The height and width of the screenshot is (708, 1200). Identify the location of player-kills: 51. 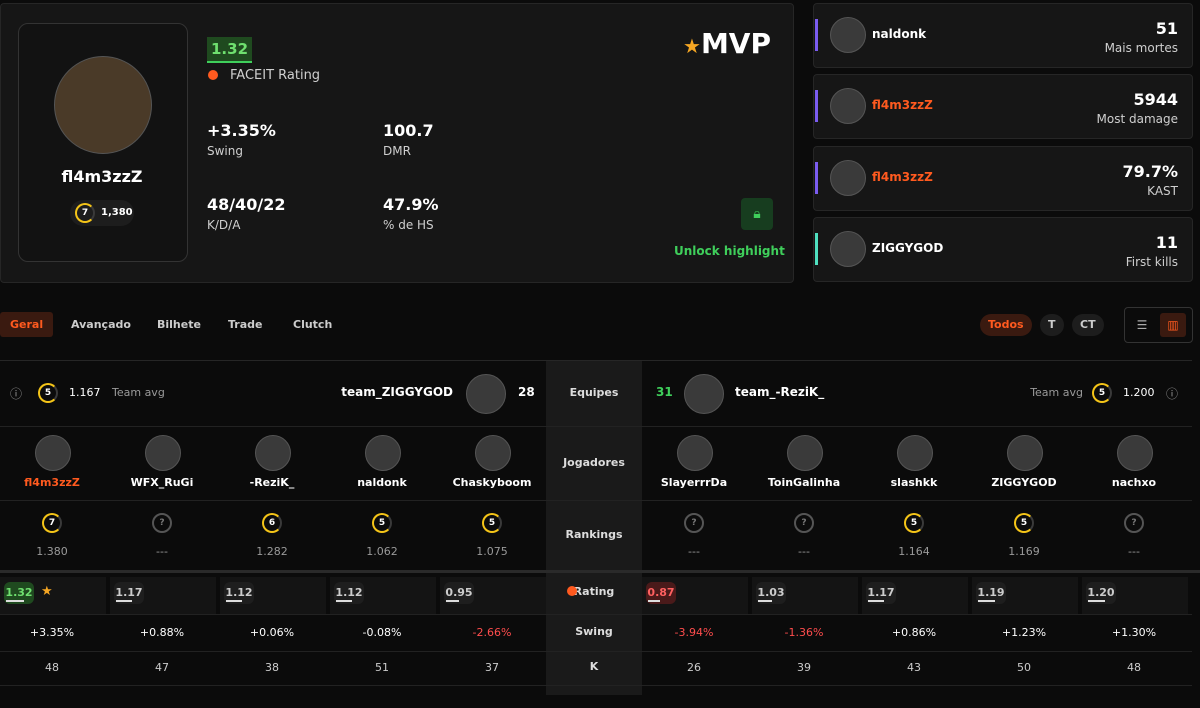
(382, 667).